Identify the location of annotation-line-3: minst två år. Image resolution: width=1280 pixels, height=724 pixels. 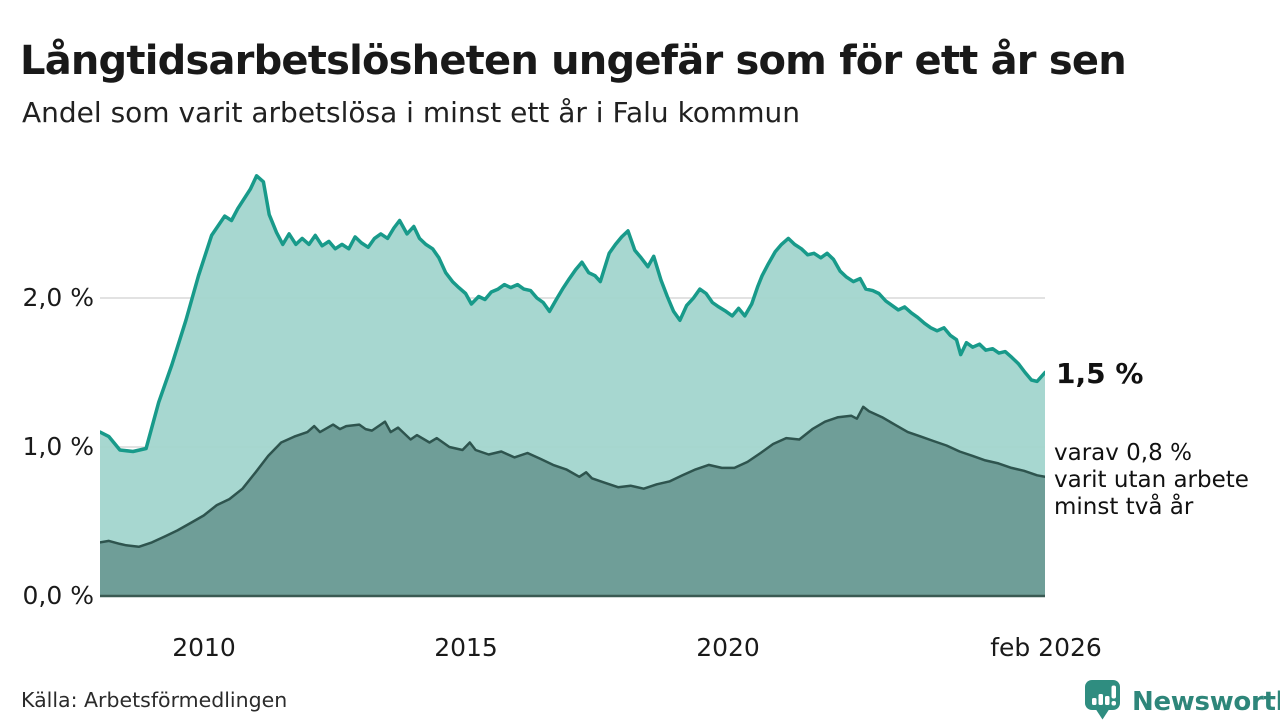
(1124, 507).